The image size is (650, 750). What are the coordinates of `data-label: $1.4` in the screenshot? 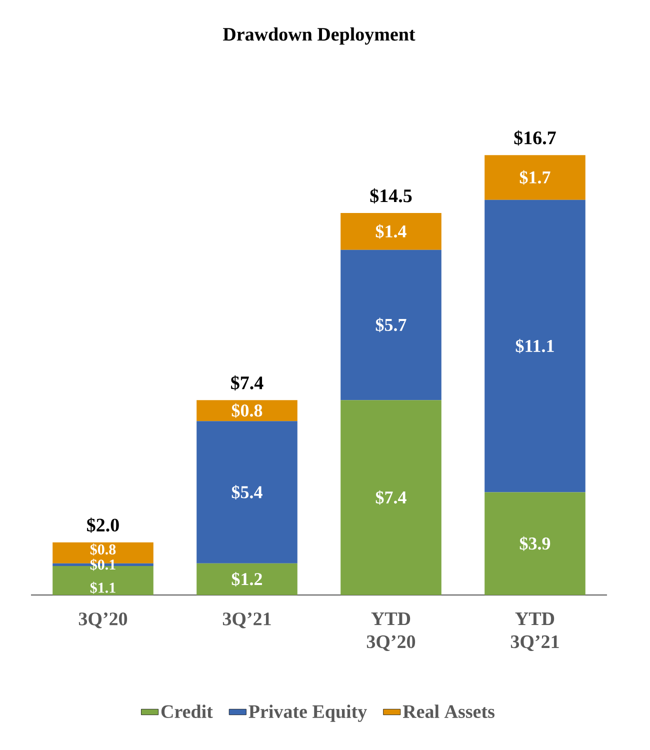 It's located at (391, 231).